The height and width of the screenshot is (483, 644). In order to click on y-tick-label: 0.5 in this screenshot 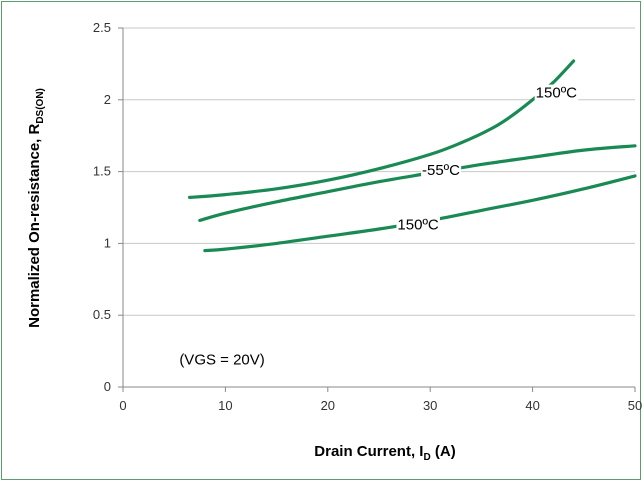, I will do `click(102, 314)`.